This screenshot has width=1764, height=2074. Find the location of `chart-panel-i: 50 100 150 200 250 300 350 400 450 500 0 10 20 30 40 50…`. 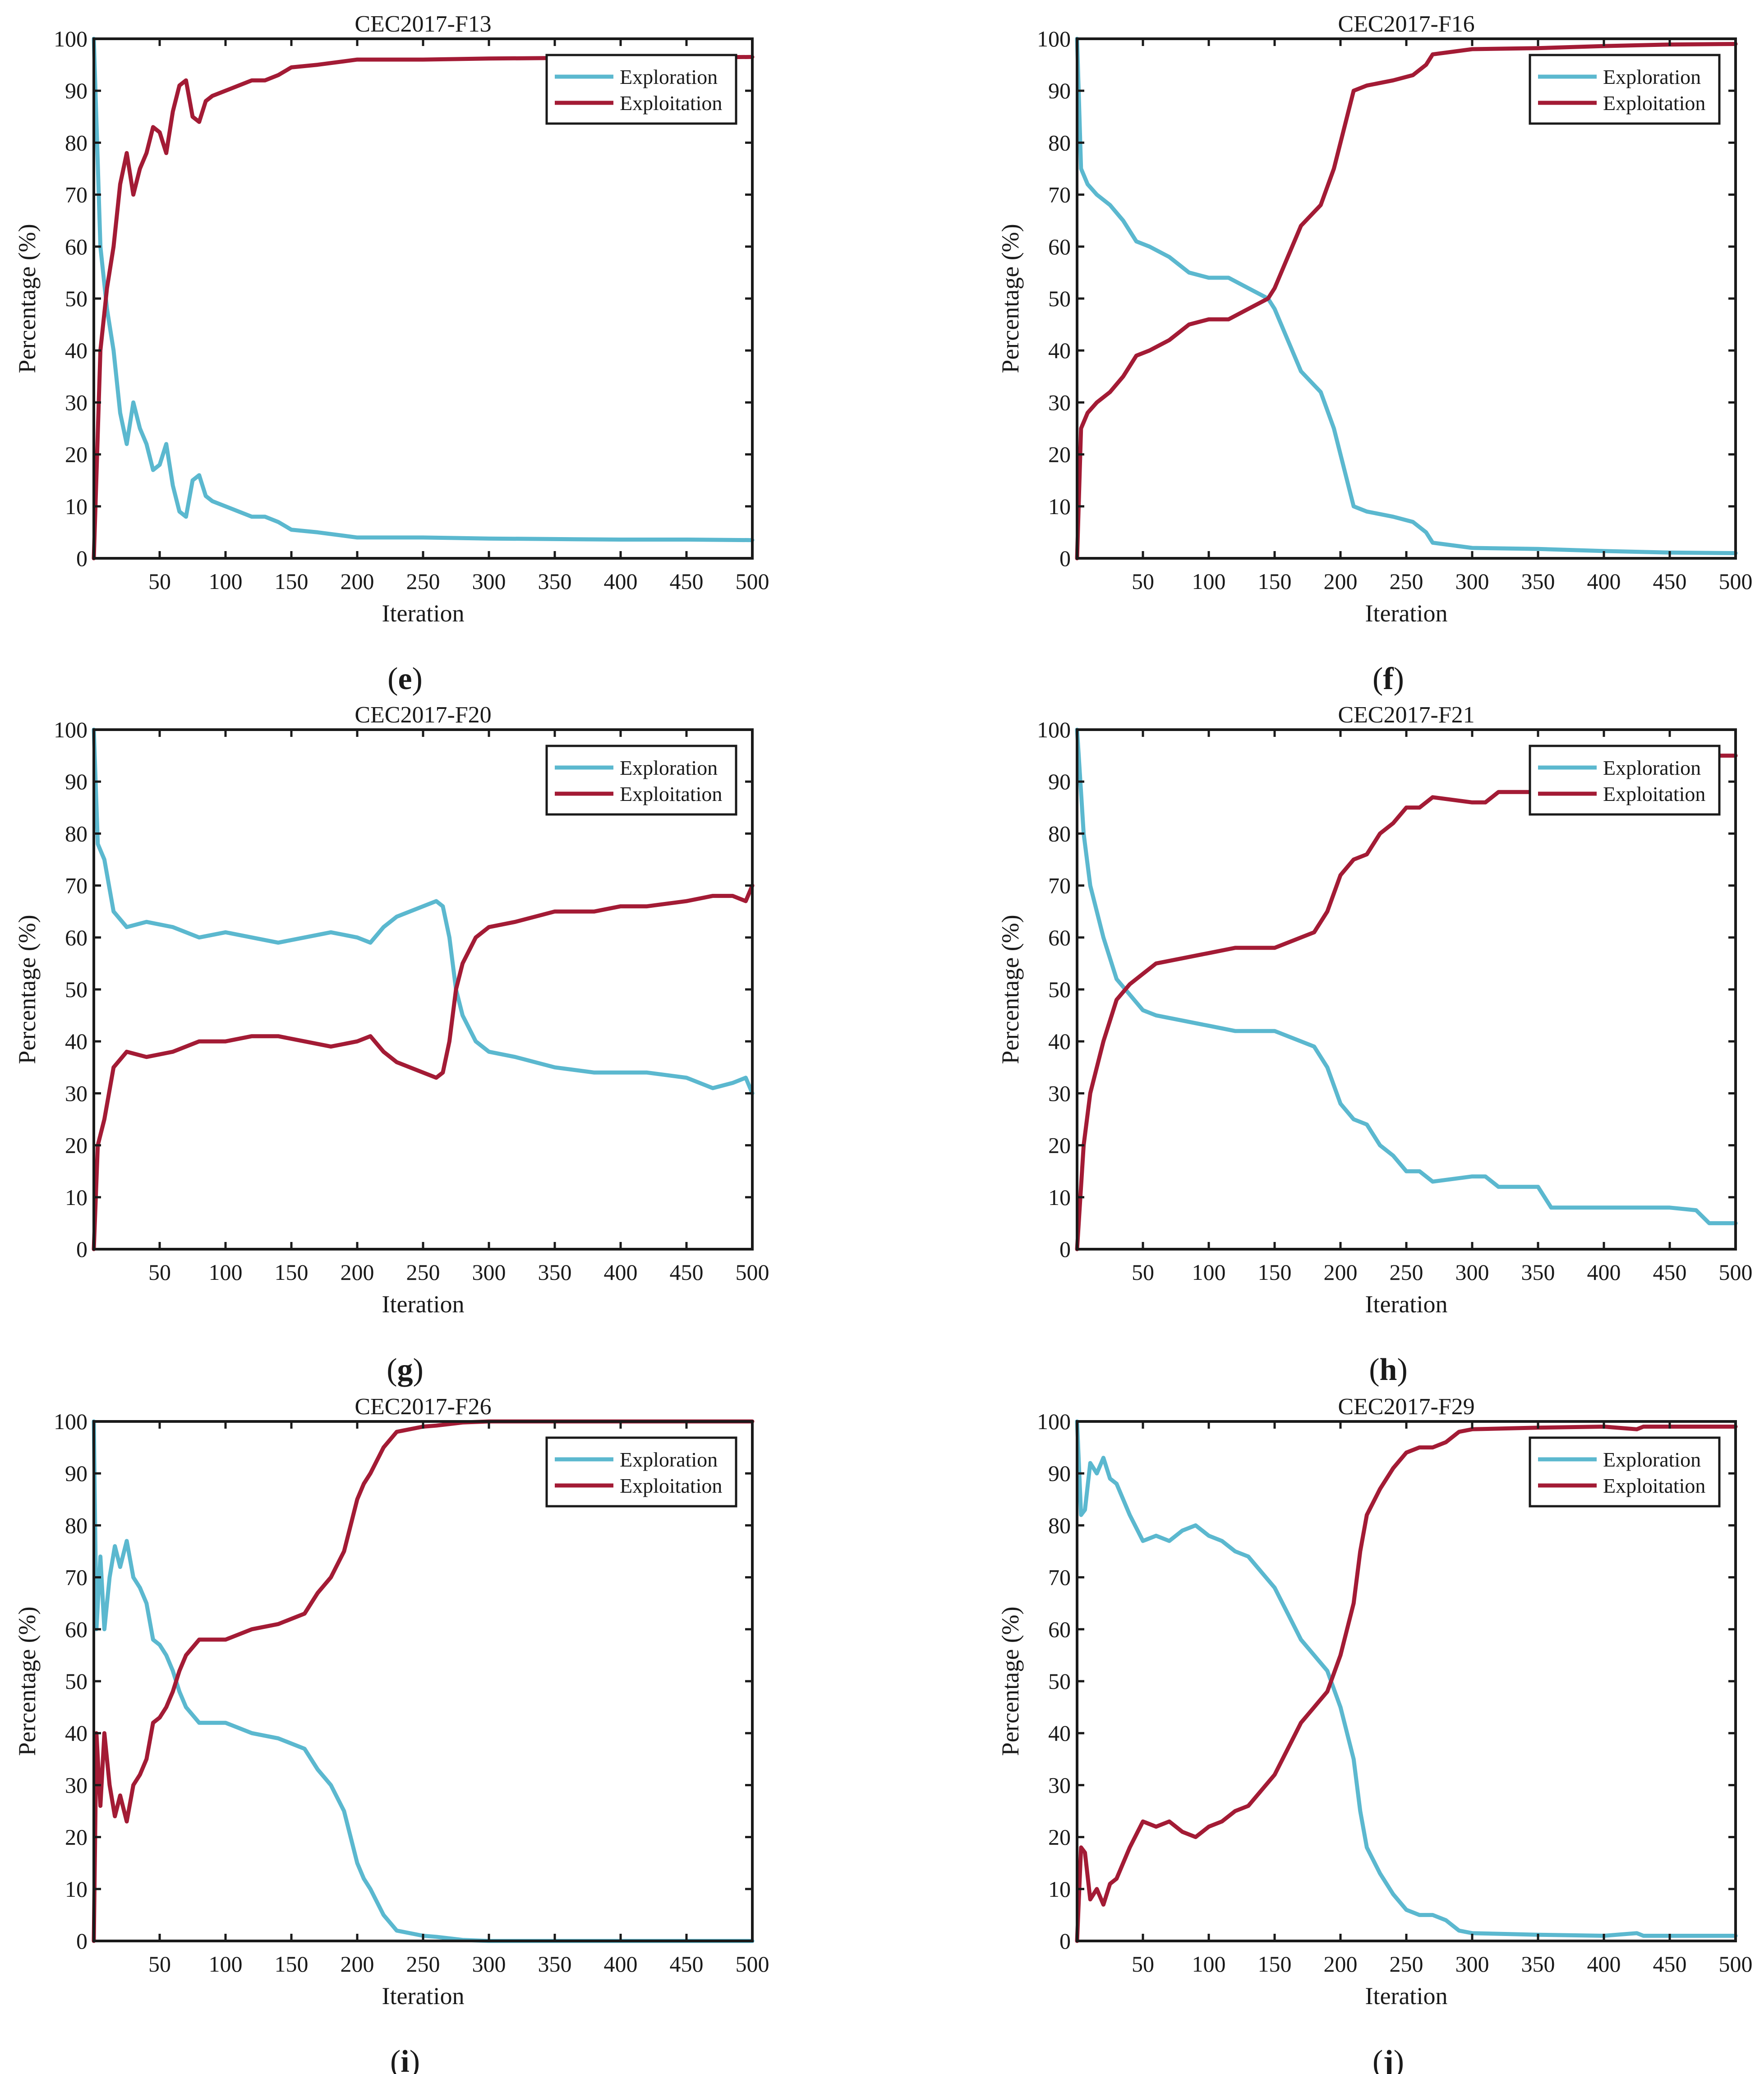

chart-panel-i: 50 100 150 200 250 300 350 400 450 500 0 10 20 30 40 50… is located at coordinates (391, 1734).